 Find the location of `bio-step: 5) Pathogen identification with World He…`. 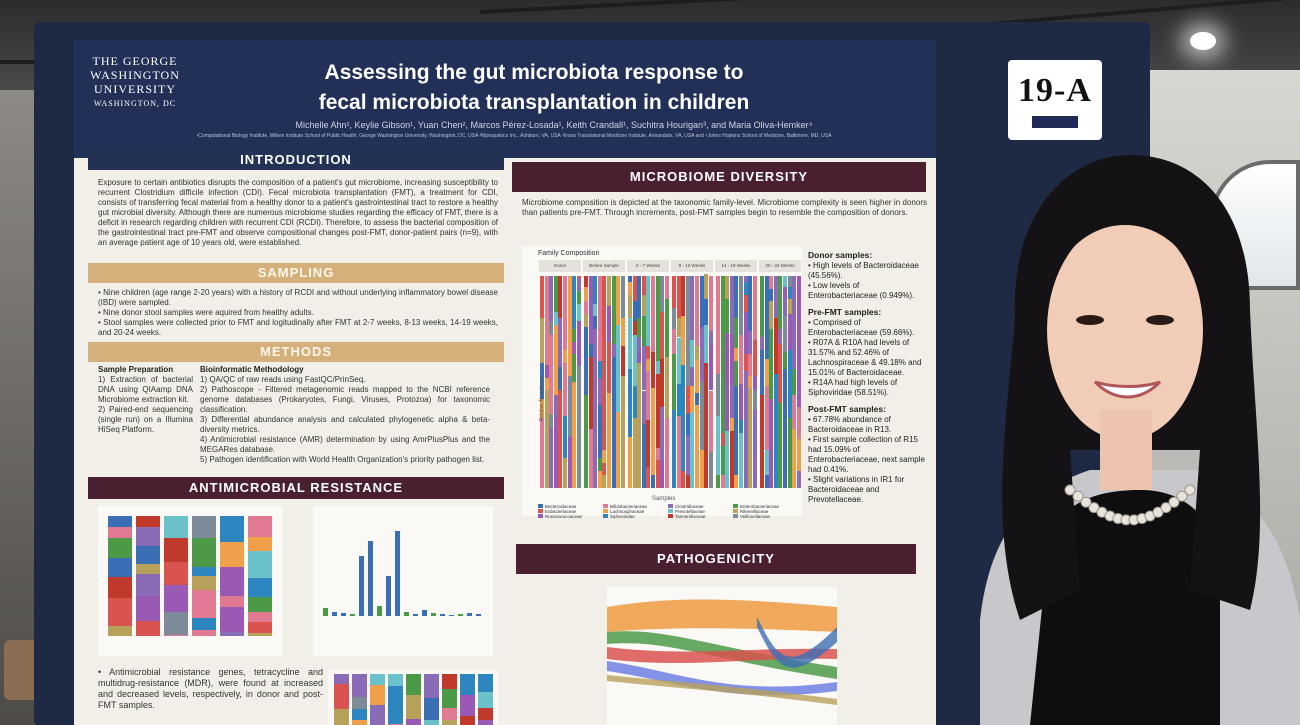

bio-step: 5) Pathogen identification with World He… is located at coordinates (342, 459).